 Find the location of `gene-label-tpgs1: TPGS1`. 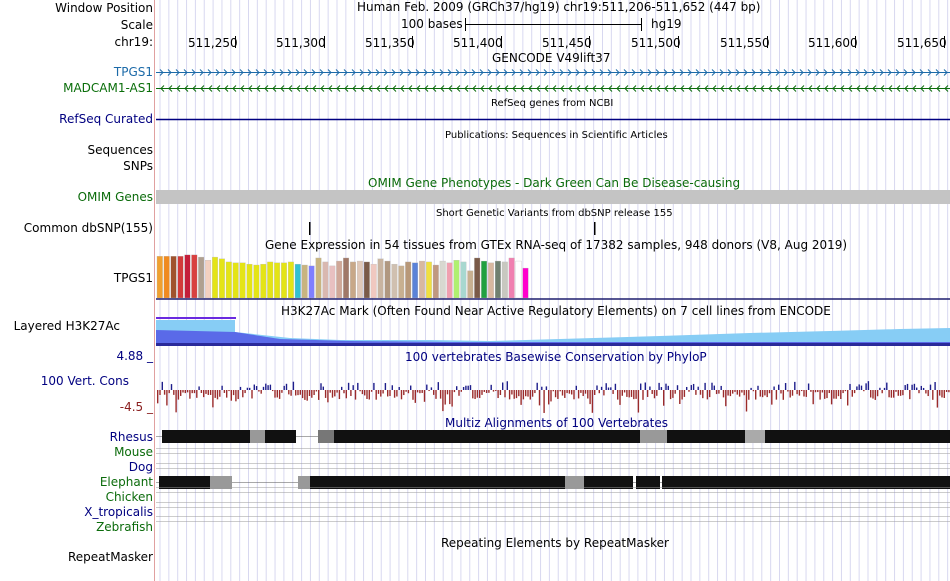

gene-label-tpgs1: TPGS1 is located at coordinates (133, 72).